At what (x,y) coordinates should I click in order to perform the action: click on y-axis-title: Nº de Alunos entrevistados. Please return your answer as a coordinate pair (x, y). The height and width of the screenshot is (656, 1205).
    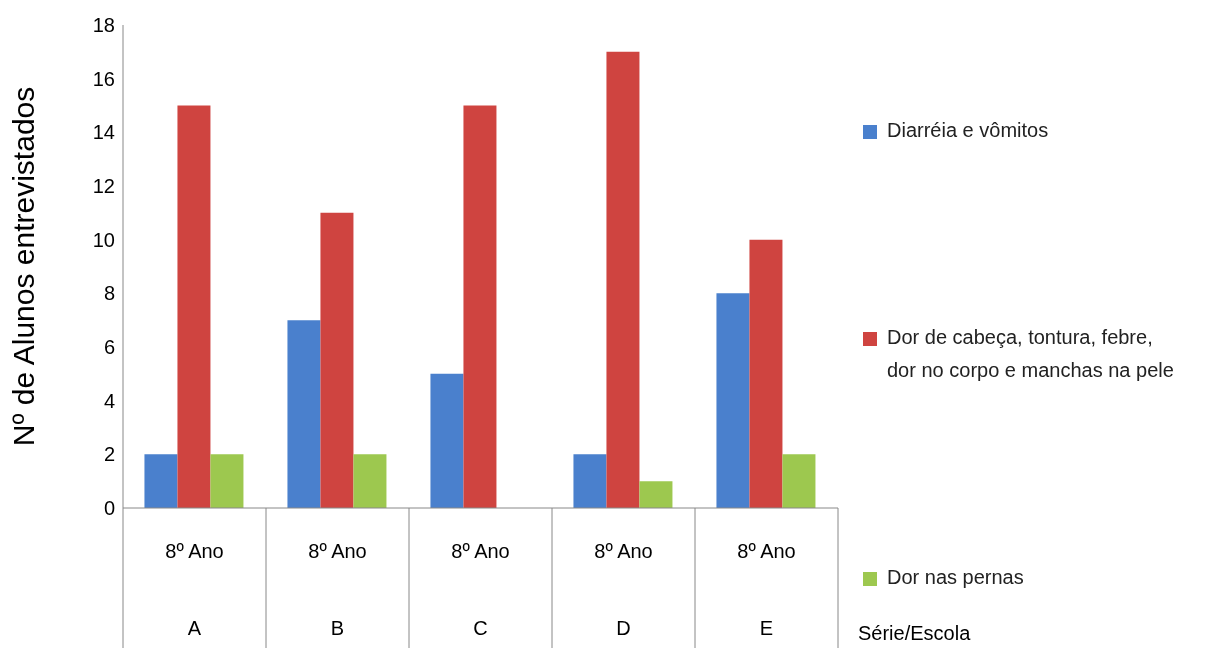
    Looking at the image, I should click on (23, 266).